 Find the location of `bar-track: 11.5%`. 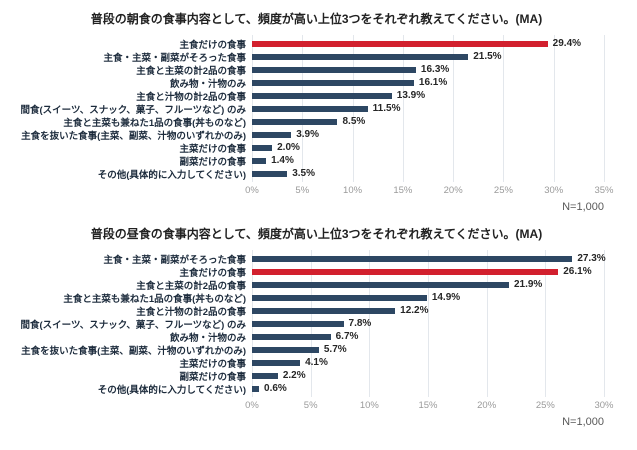

bar-track: 11.5% is located at coordinates (428, 108).